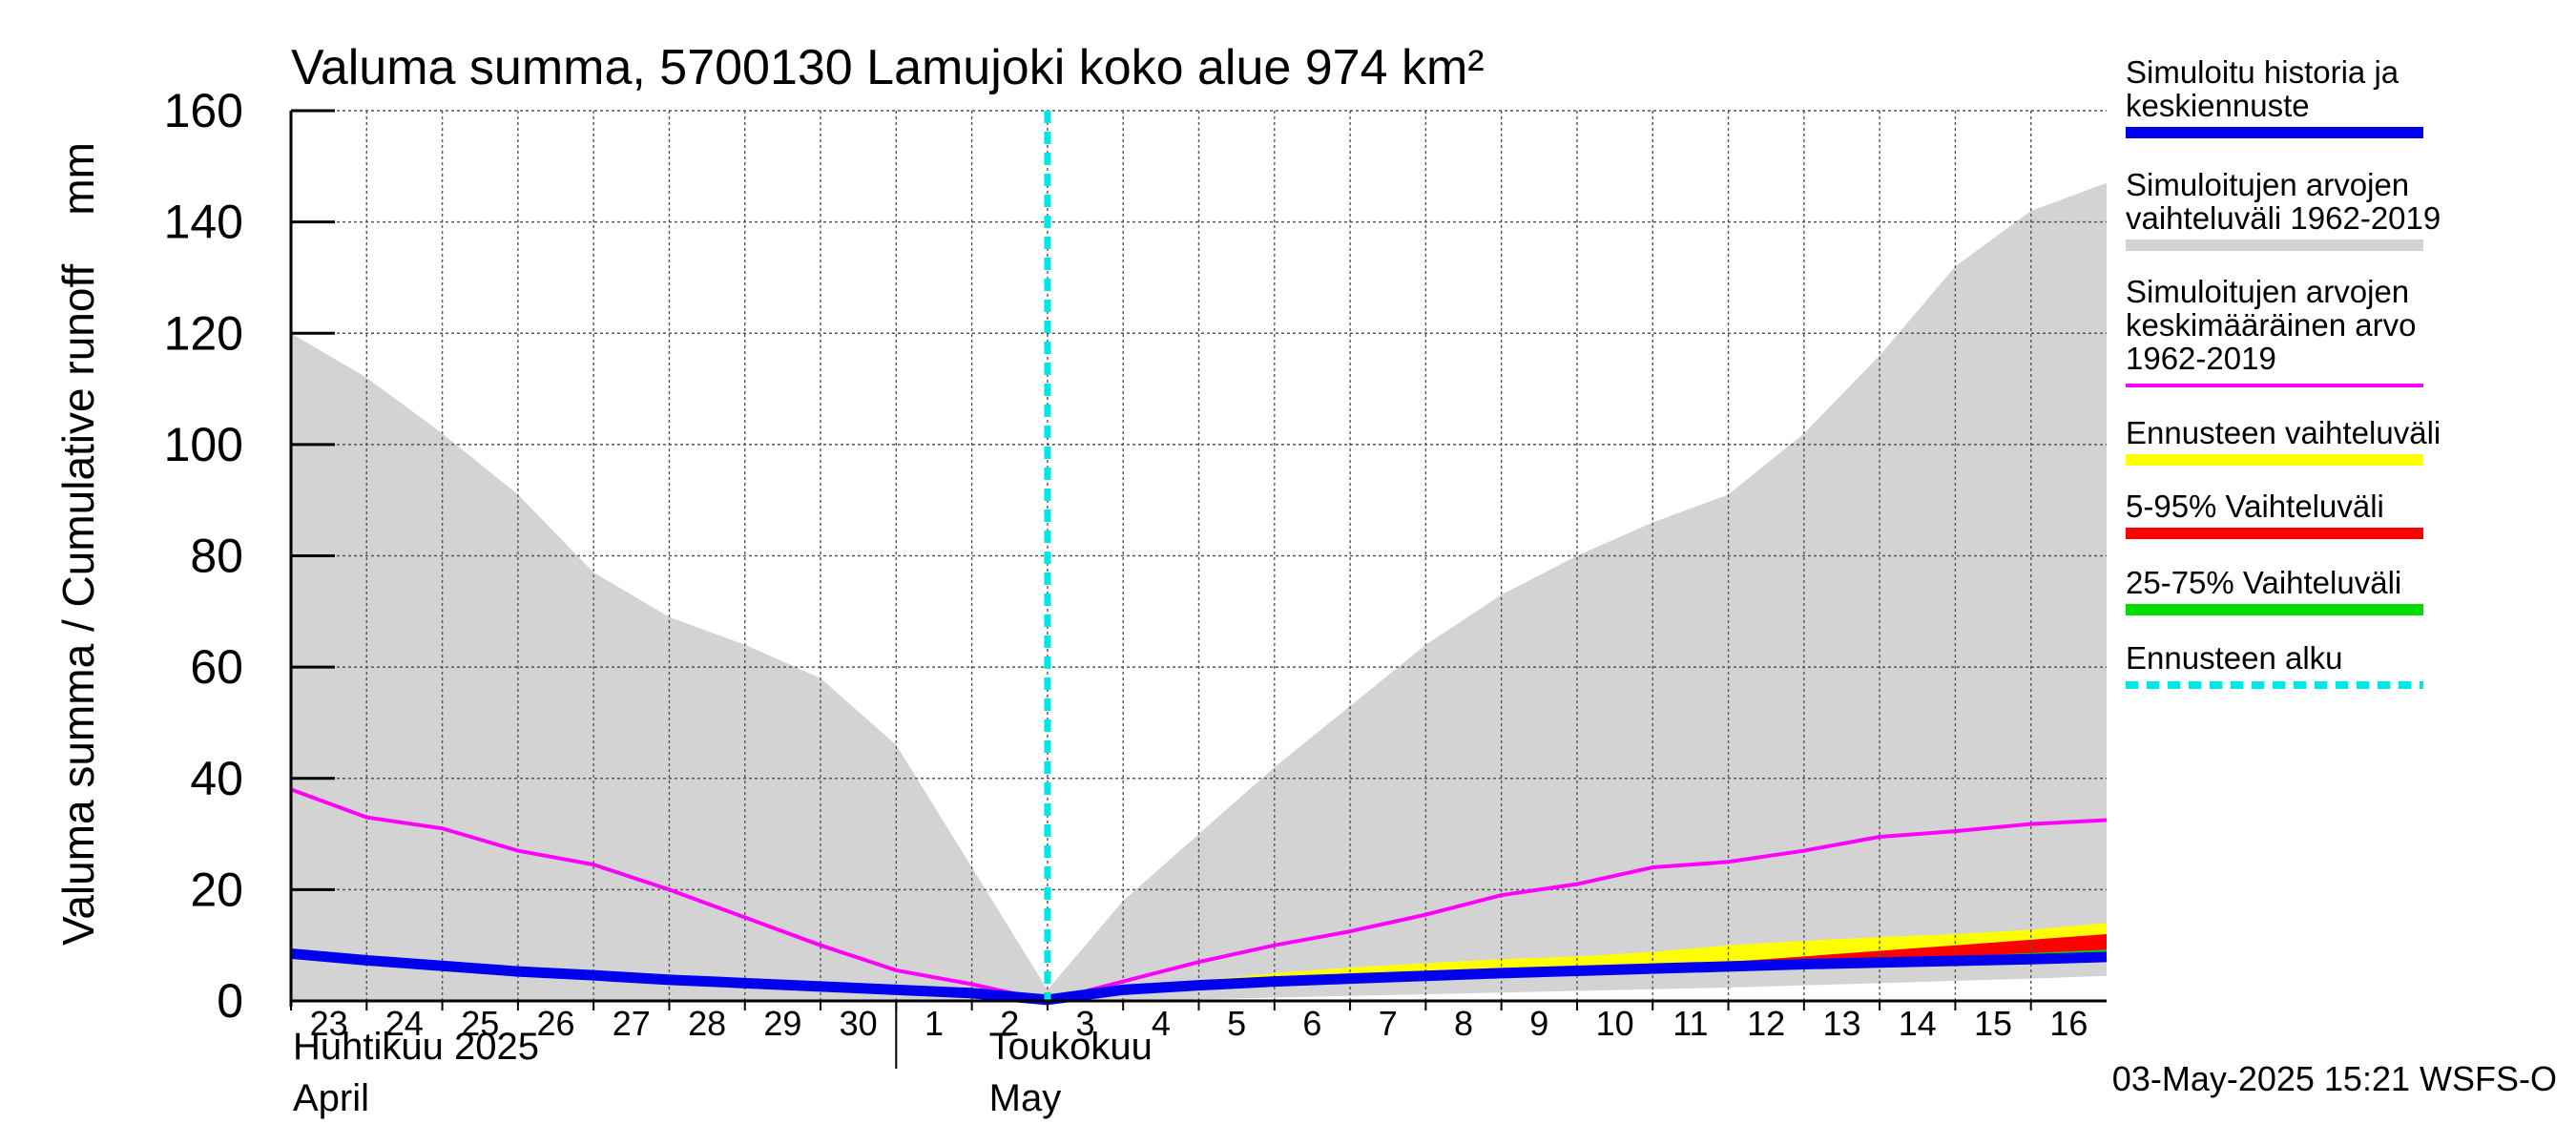 The width and height of the screenshot is (2576, 1145). Describe the element at coordinates (2263, 583) in the screenshot. I see `legend-label: 25-75% Vaihteluväli` at that location.